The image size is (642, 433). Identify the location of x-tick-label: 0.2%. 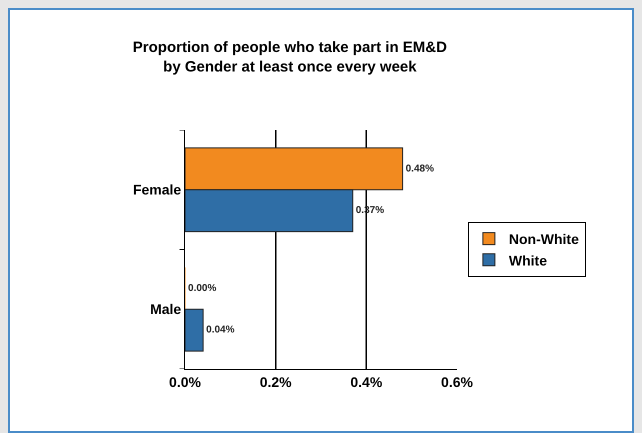
(276, 382).